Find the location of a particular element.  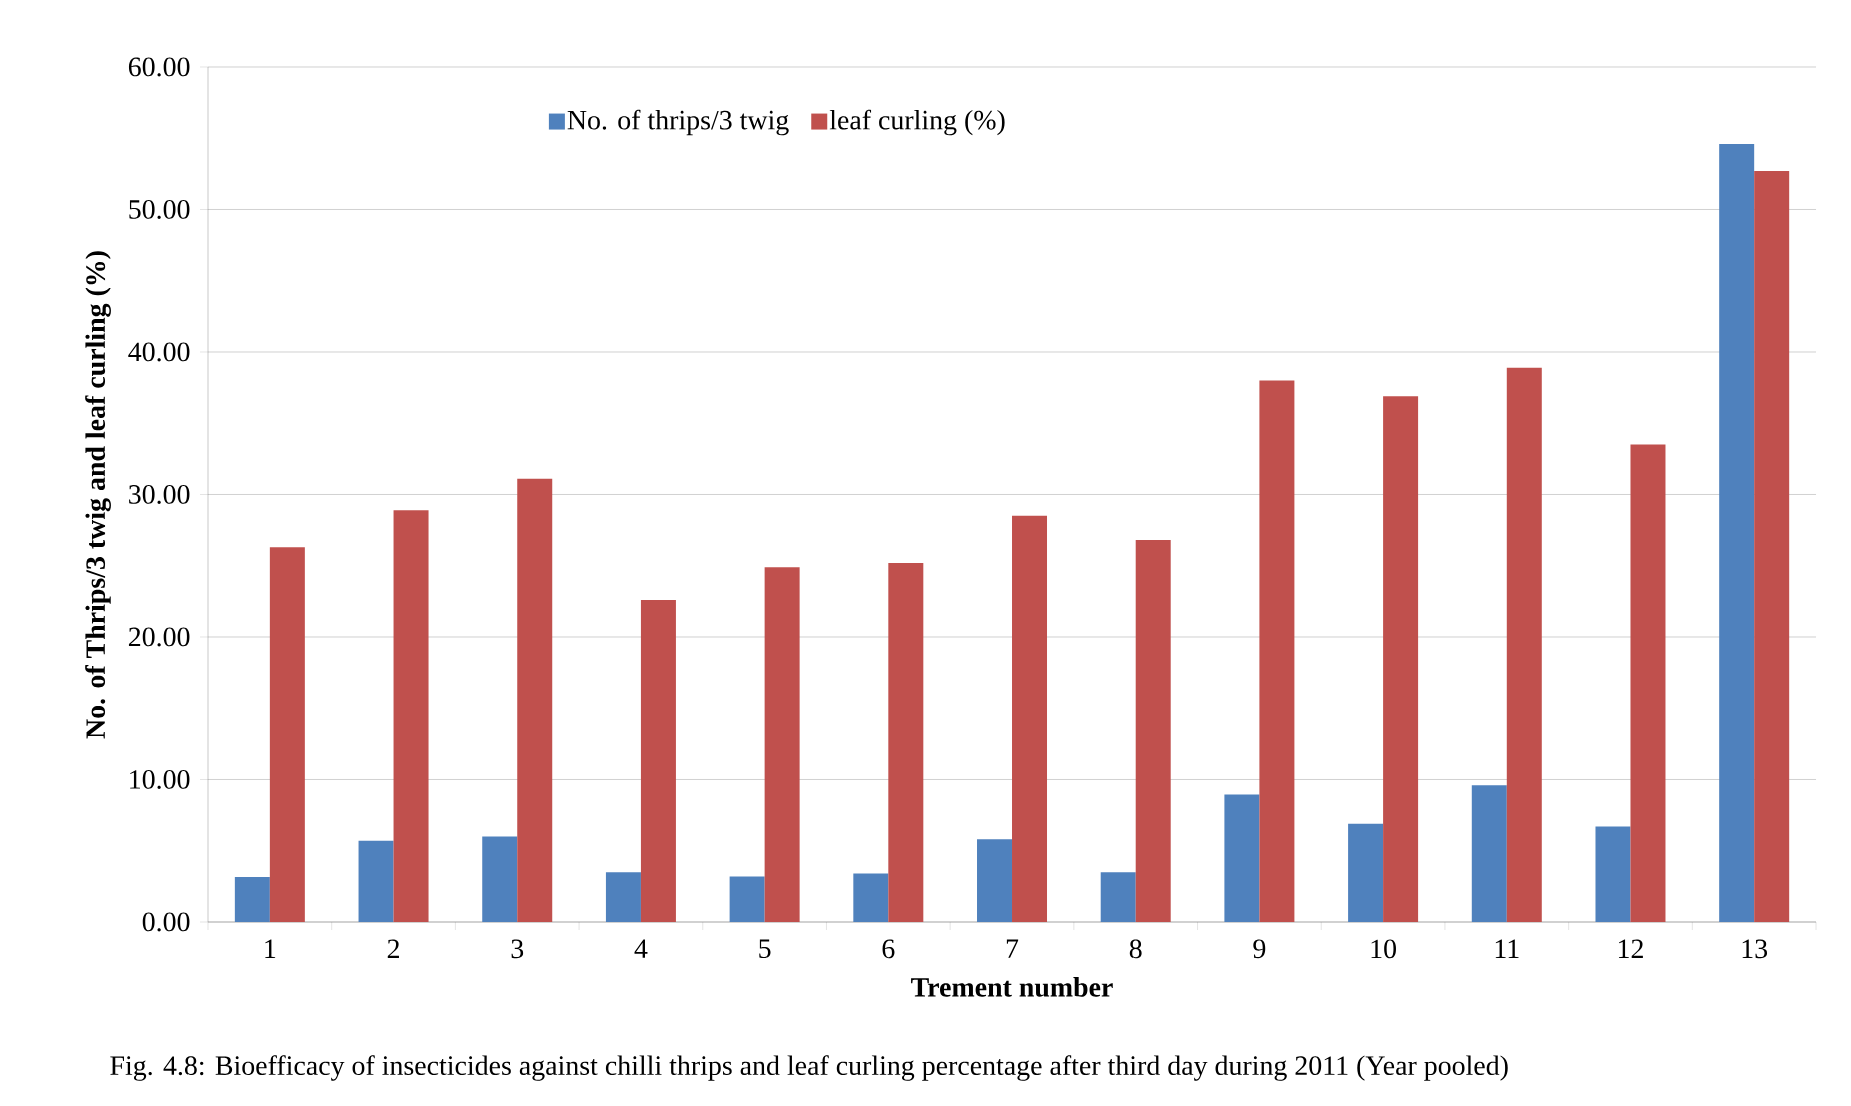

legend-label: No. of thrips/3 twig is located at coordinates (678, 122).